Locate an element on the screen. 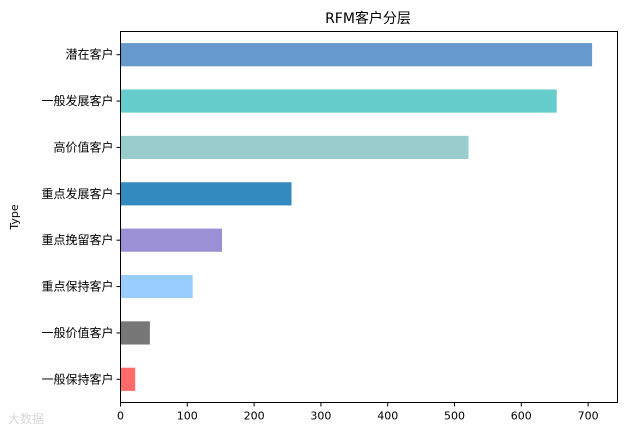  x-tick-label: 600 is located at coordinates (521, 416).